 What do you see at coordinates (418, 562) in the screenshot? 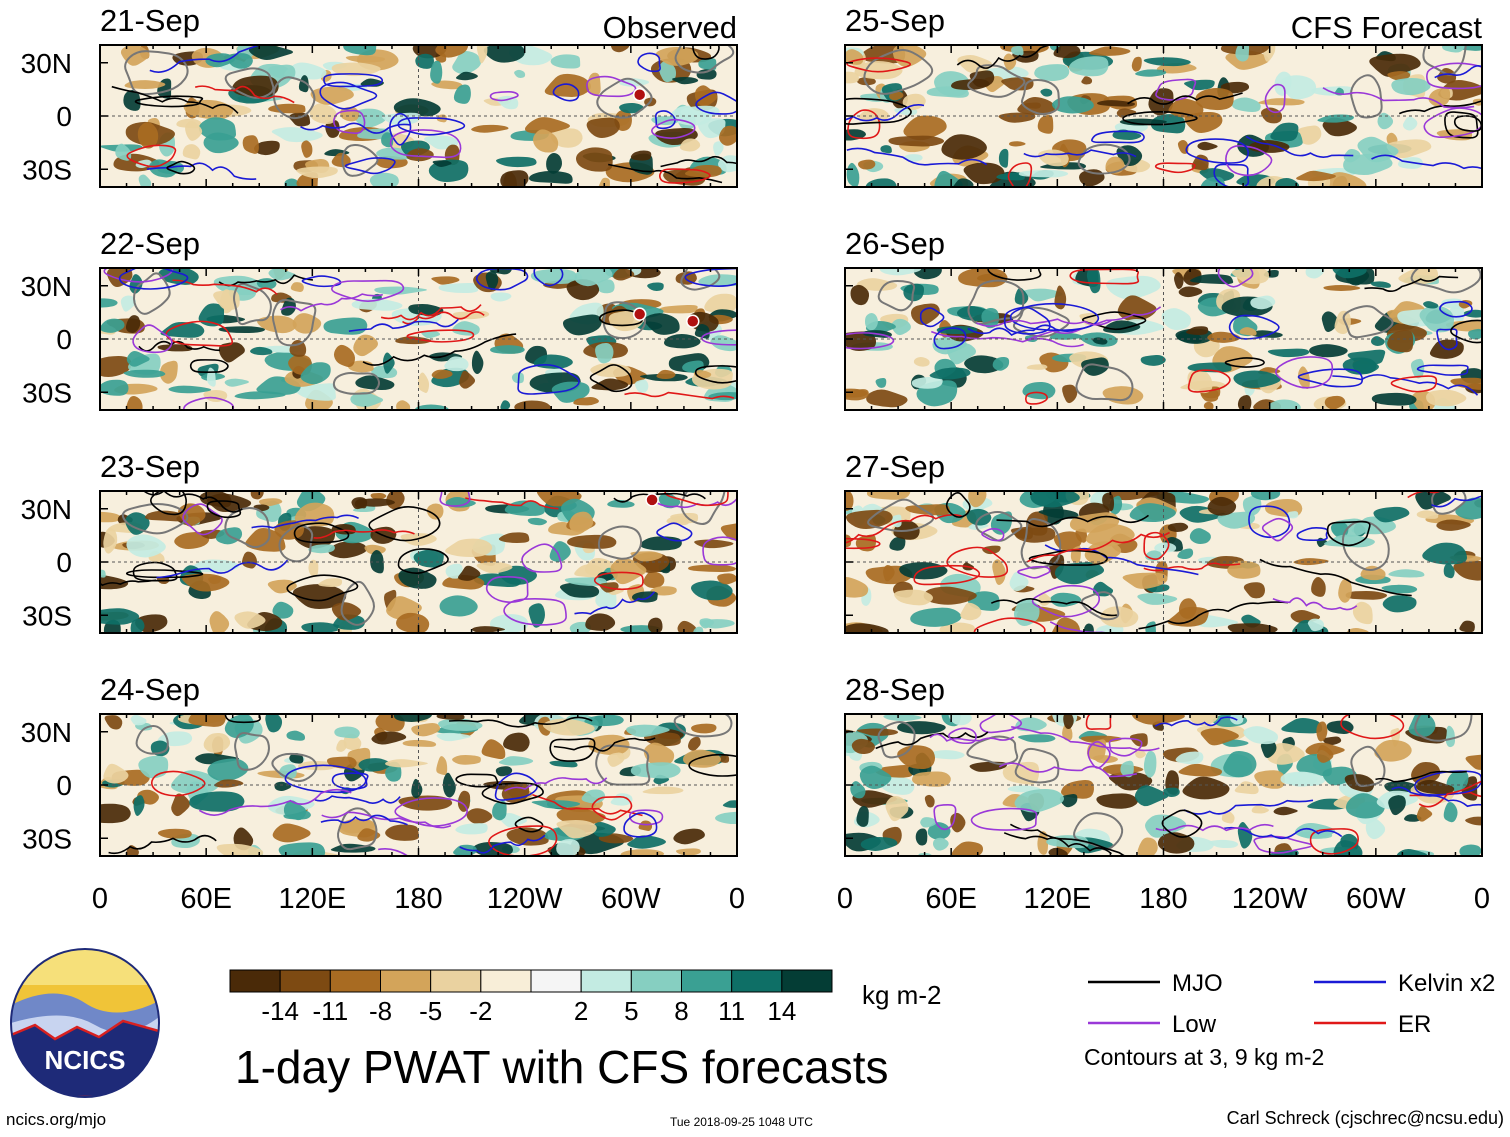
I see `panel-field` at bounding box center [418, 562].